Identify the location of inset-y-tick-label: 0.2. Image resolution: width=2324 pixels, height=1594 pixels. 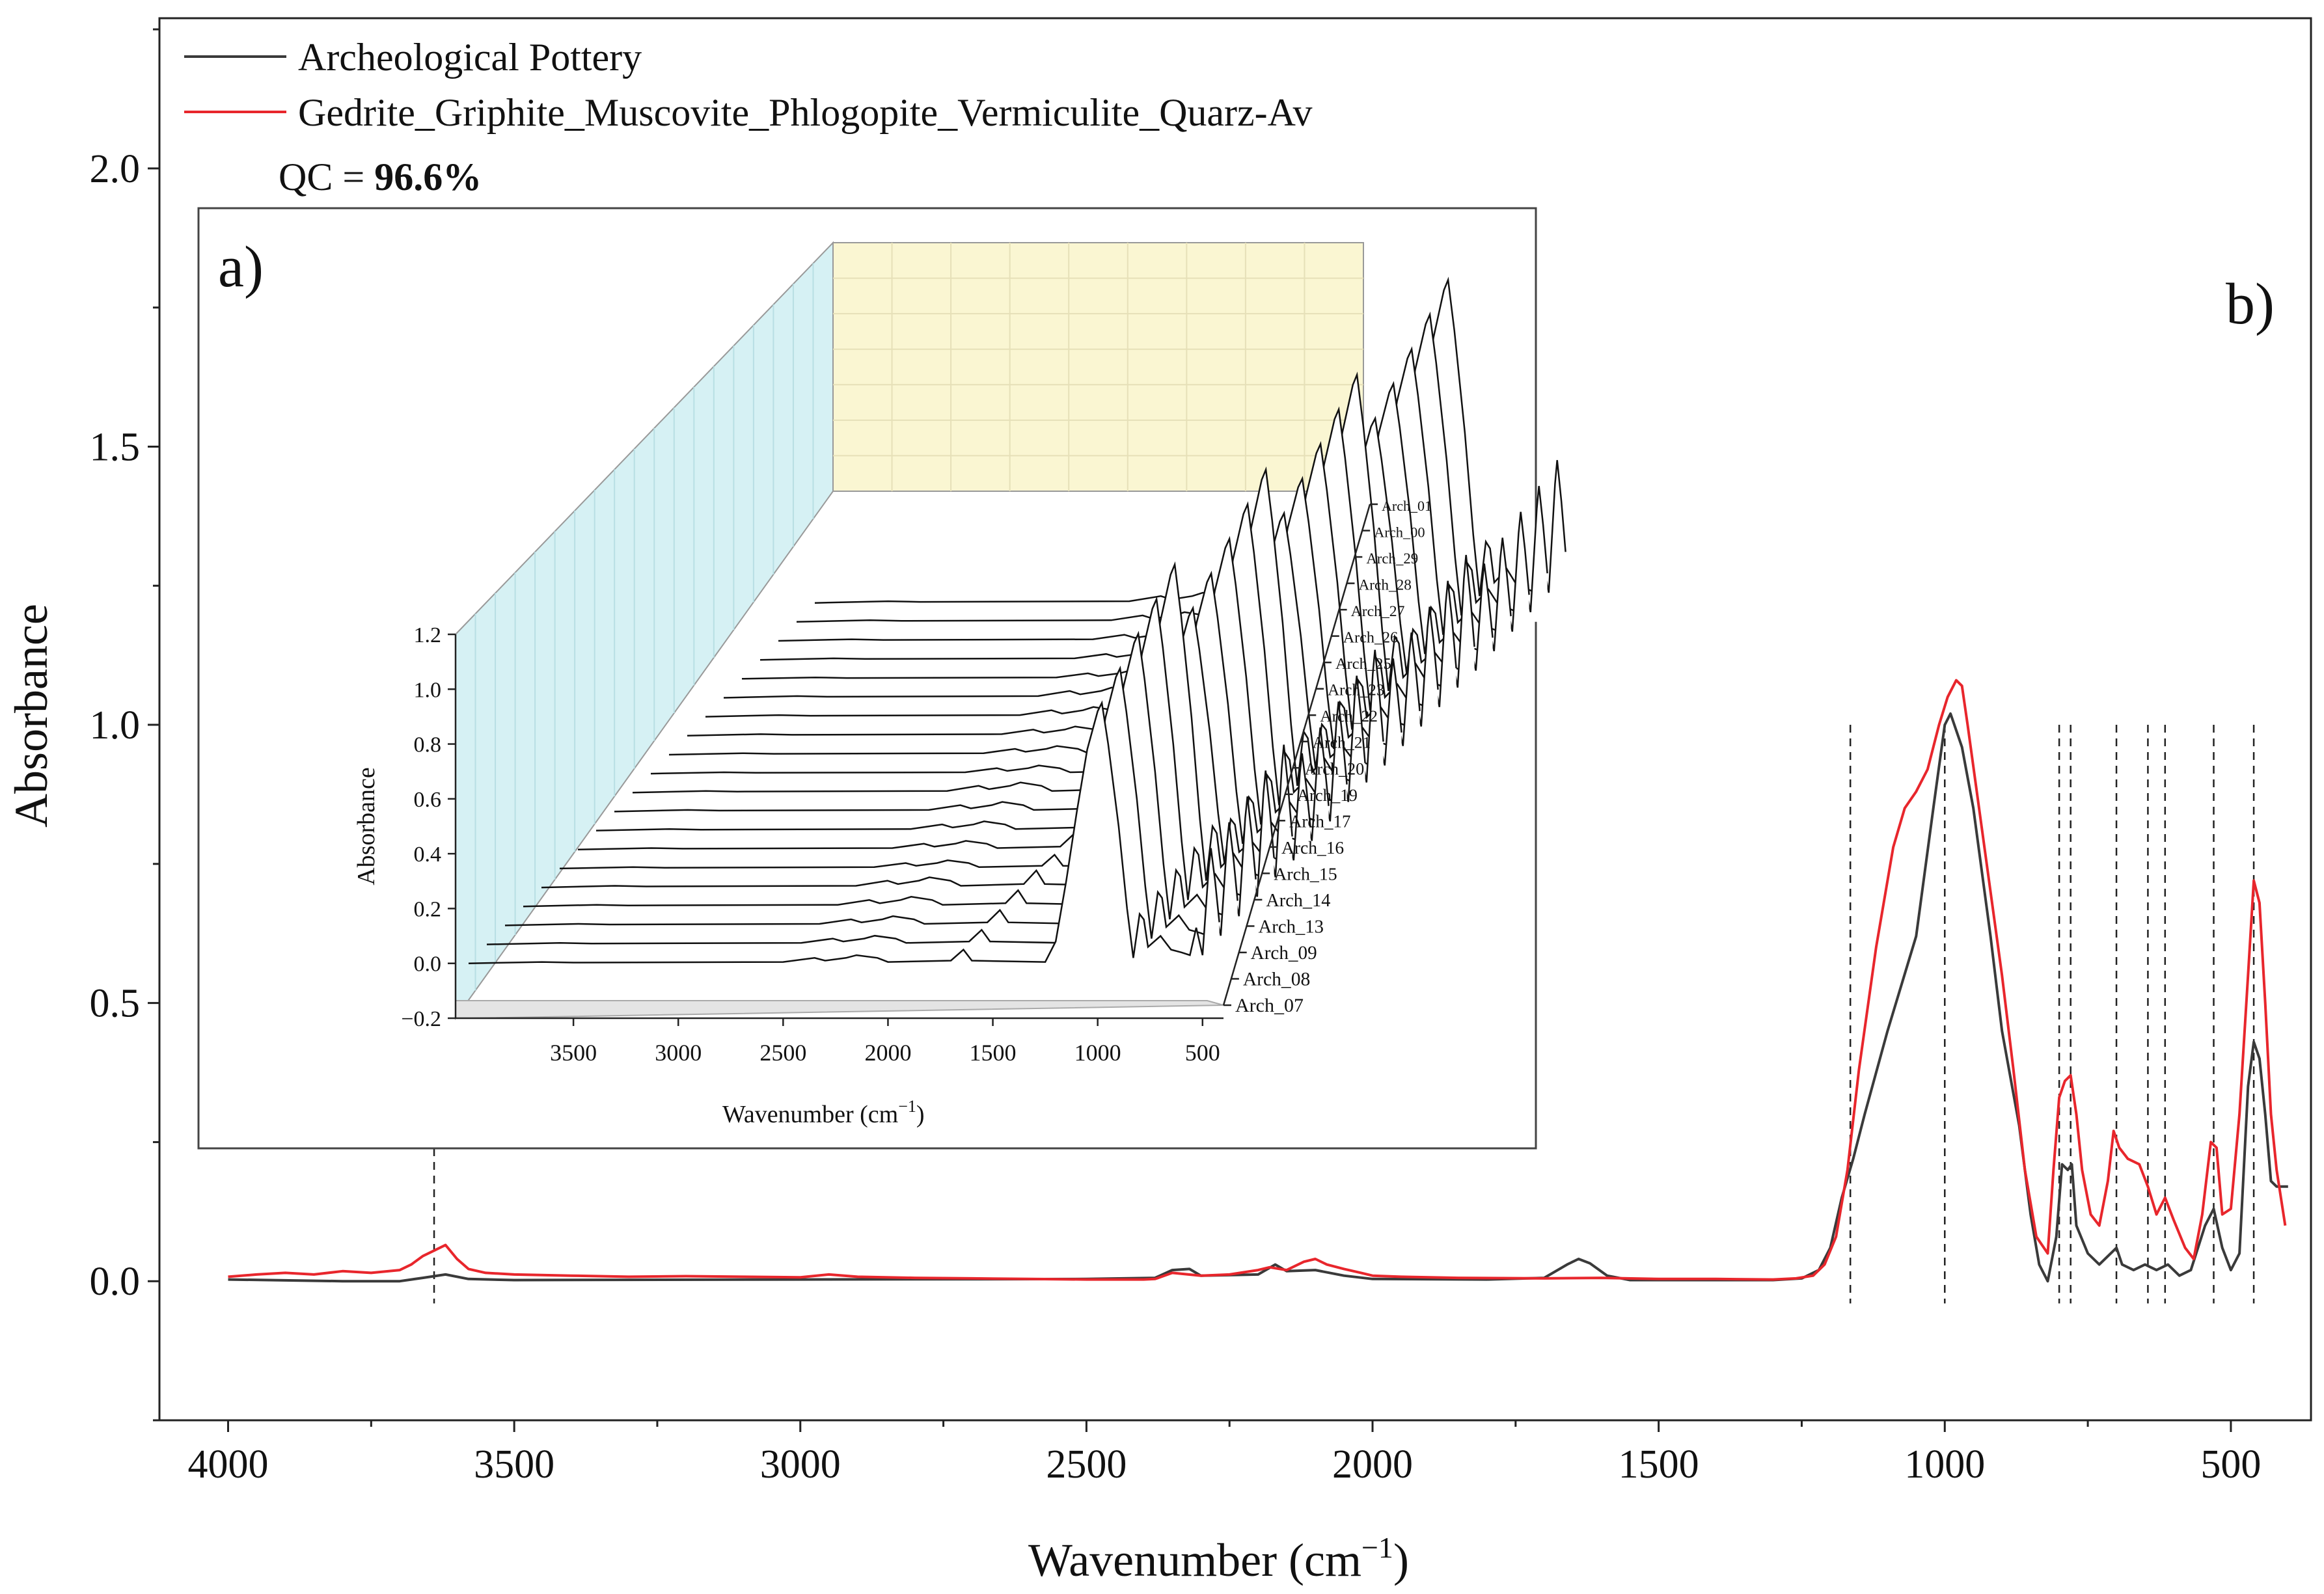
(428, 909).